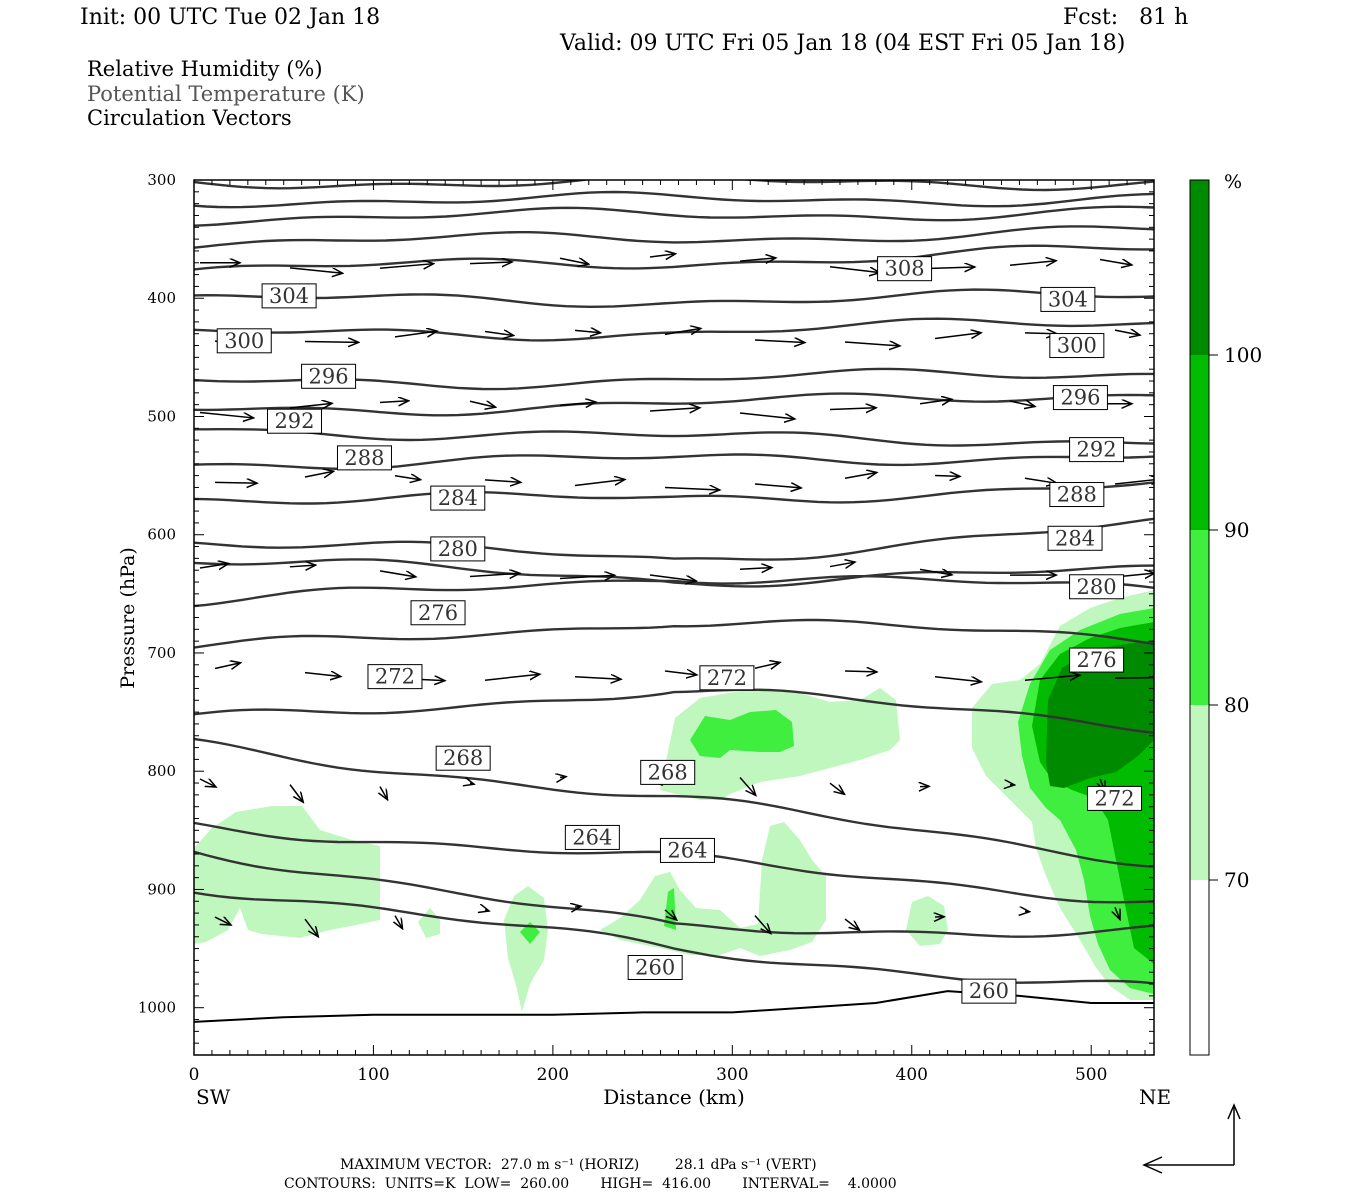 The width and height of the screenshot is (1350, 1200). I want to click on right-end-label: NE, so click(1155, 1097).